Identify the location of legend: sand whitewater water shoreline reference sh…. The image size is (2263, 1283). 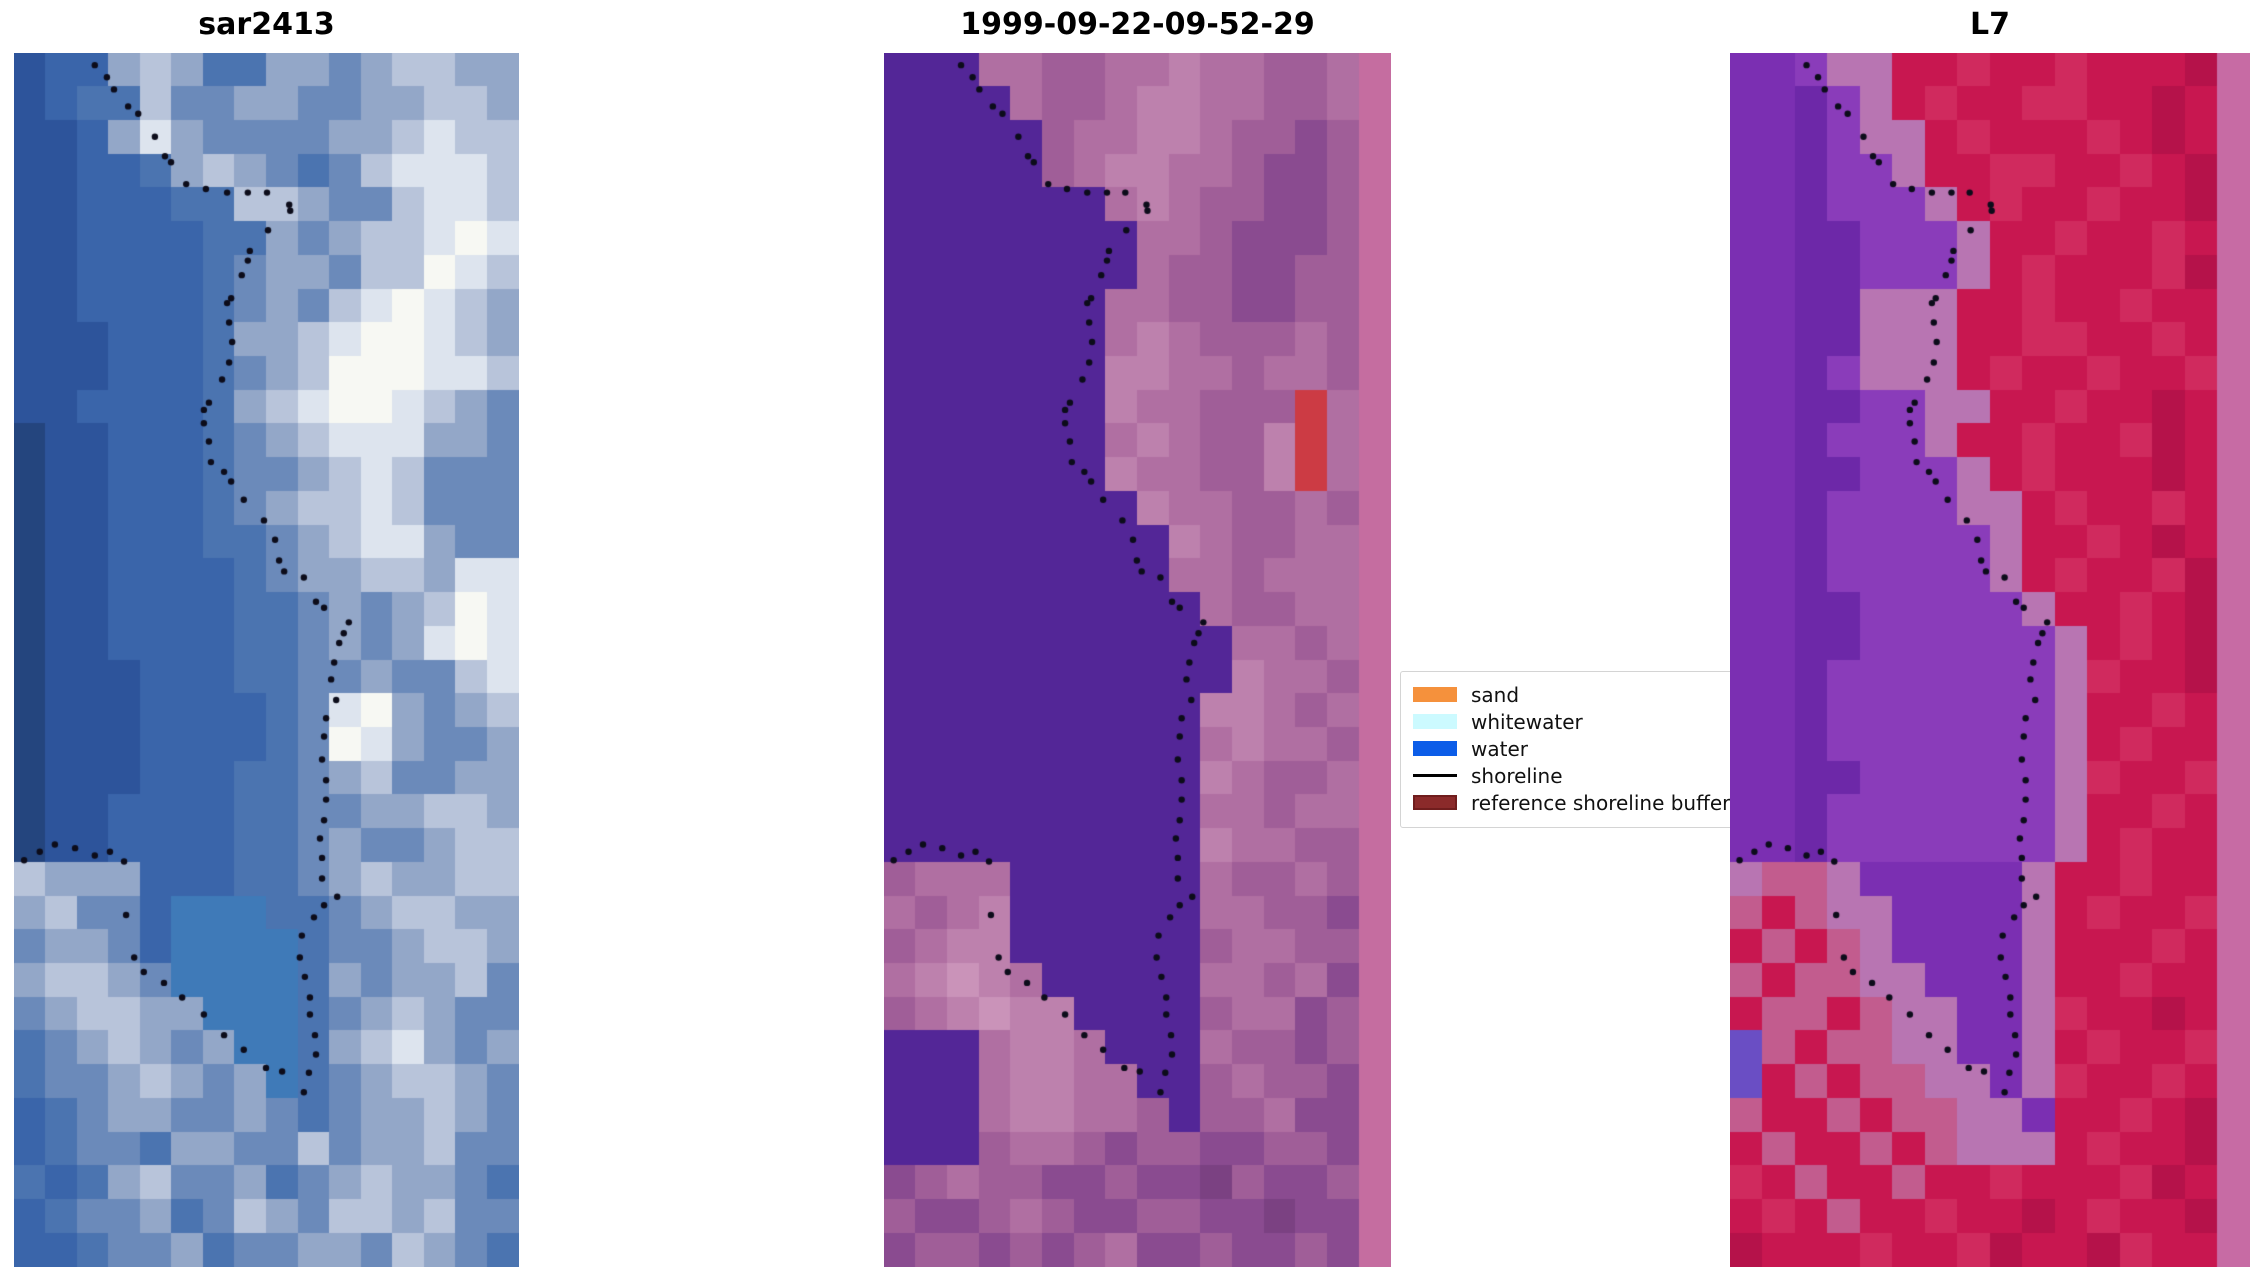
(1576, 749).